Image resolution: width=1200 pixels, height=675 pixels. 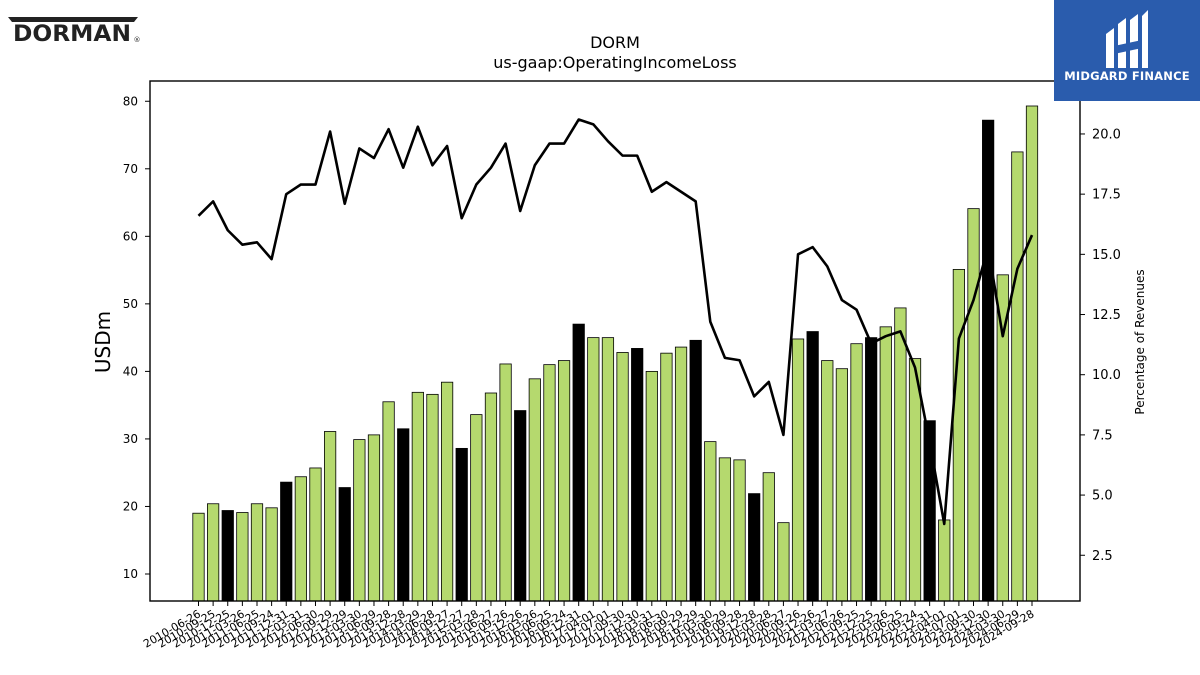 What do you see at coordinates (1127, 39) in the screenshot?
I see `midgard-emblem-icon` at bounding box center [1127, 39].